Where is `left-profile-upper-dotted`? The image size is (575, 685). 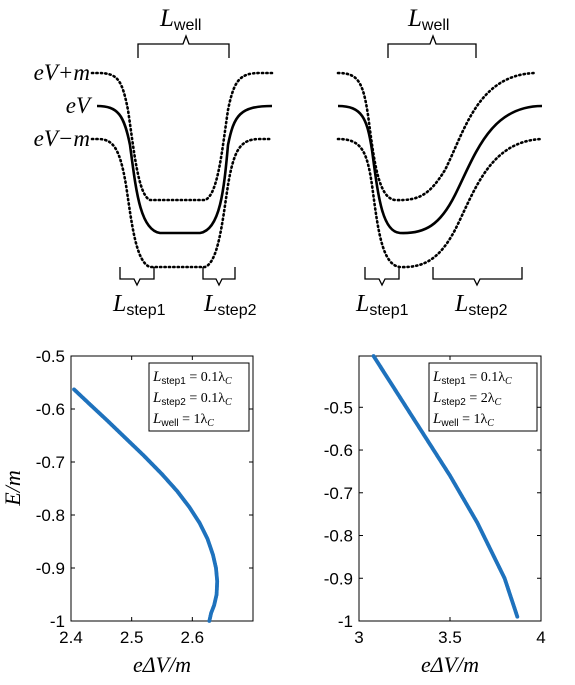 left-profile-upper-dotted is located at coordinates (182, 136).